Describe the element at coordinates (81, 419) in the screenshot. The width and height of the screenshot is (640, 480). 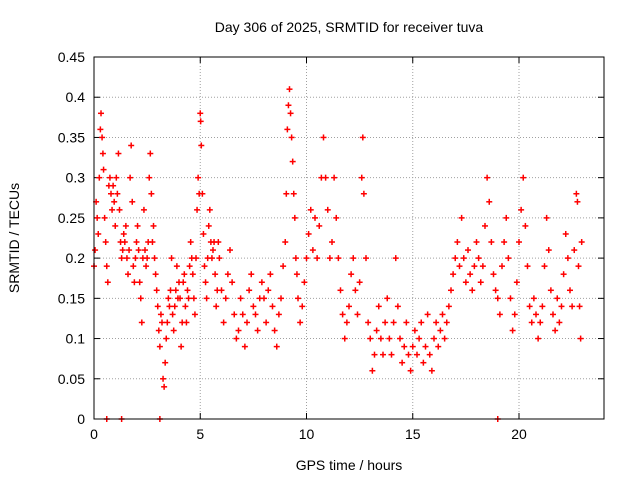
I see `y-tick-label: 0` at that location.